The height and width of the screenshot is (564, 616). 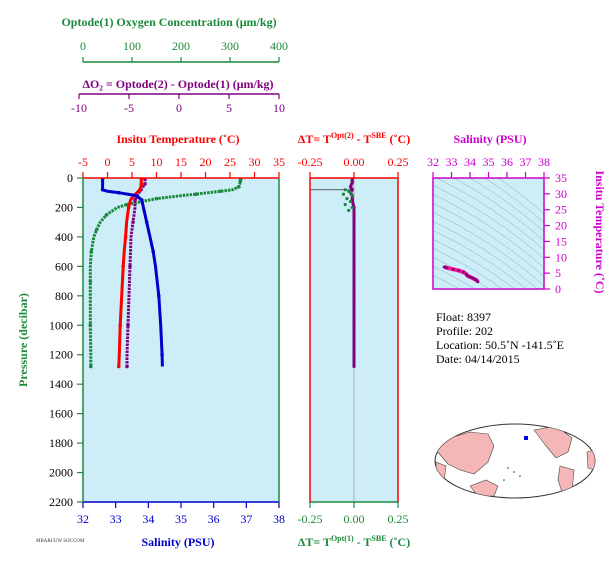 What do you see at coordinates (353, 514) in the screenshot?
I see `delta-t-bottom-ticks: -0.25 0.00 0.25` at bounding box center [353, 514].